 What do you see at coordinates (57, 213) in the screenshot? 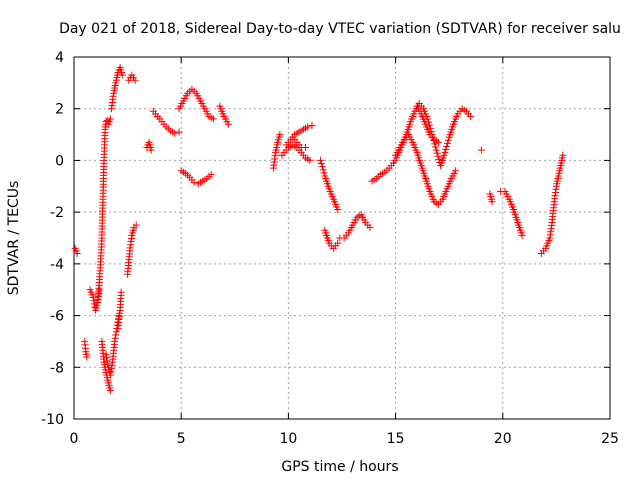
I see `y-tick-label: -2` at bounding box center [57, 213].